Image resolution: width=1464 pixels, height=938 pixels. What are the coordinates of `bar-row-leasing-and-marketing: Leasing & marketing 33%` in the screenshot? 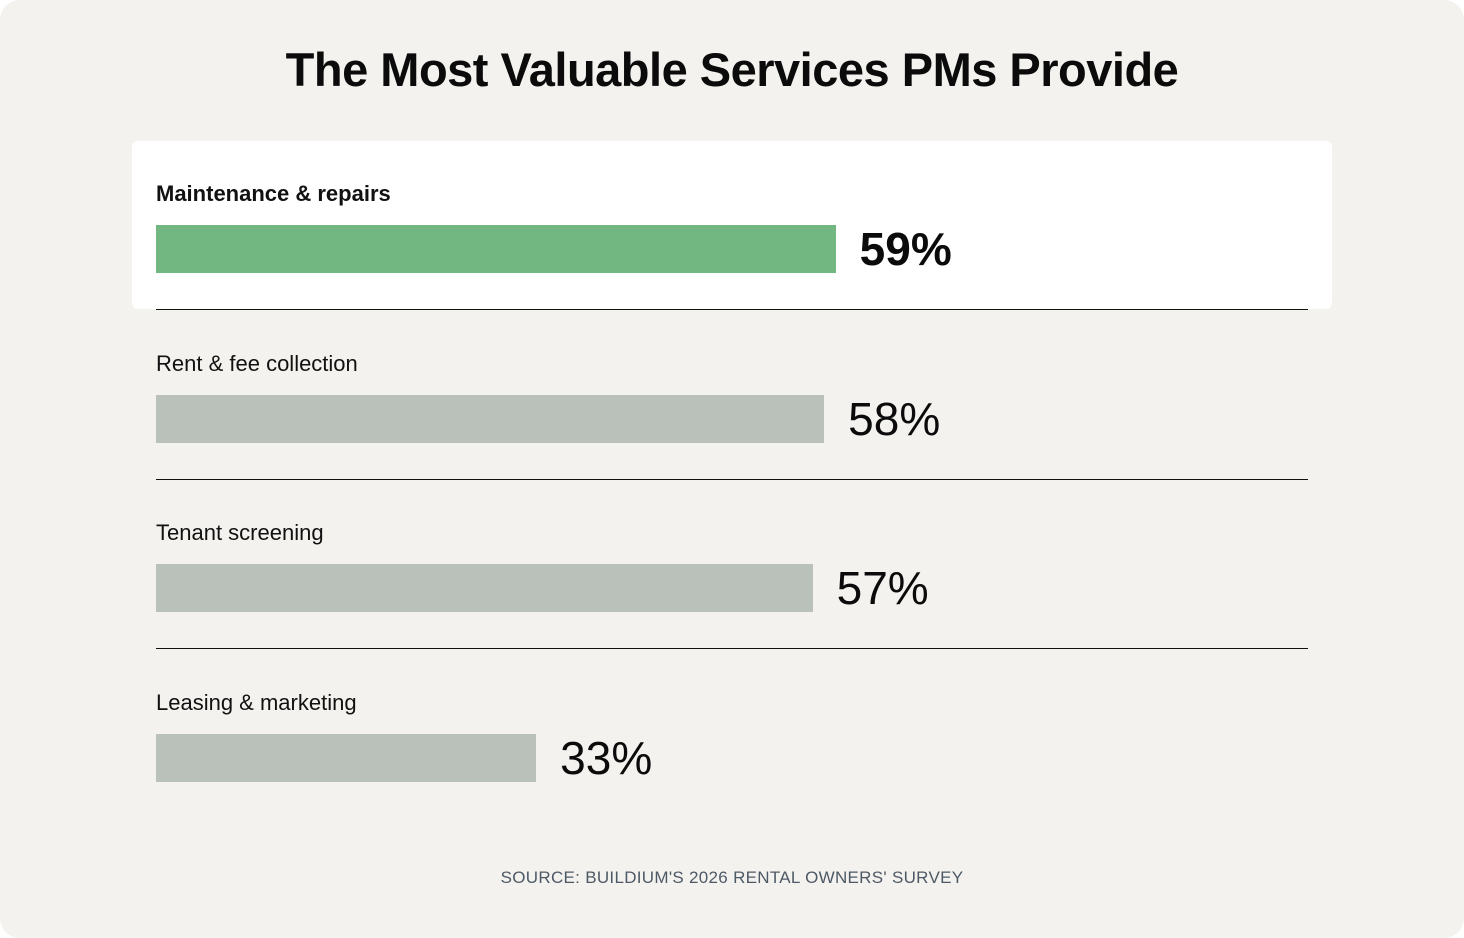 It's located at (732, 735).